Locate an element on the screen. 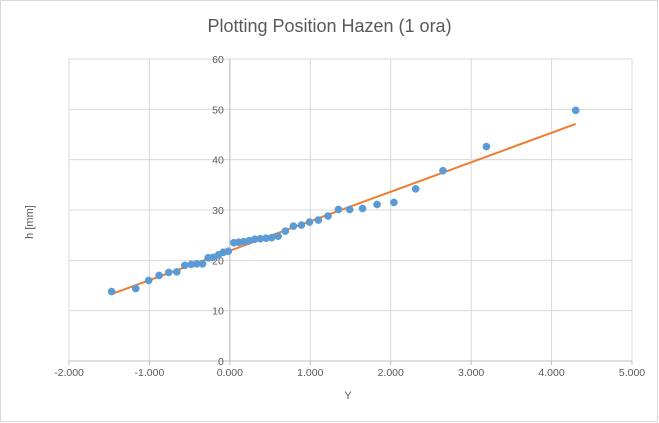  y-axis-title: h [mm] is located at coordinates (30, 222).